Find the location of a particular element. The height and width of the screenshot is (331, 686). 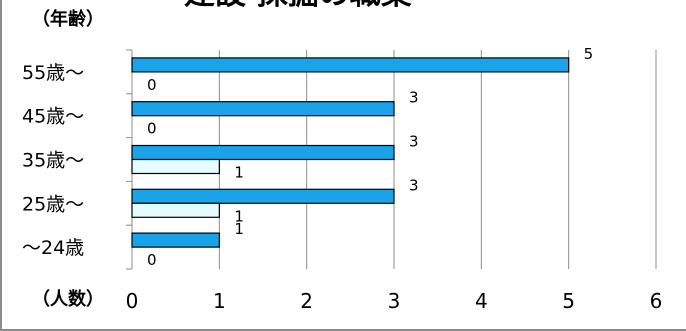

data-label-series0-0: 5 is located at coordinates (589, 54).